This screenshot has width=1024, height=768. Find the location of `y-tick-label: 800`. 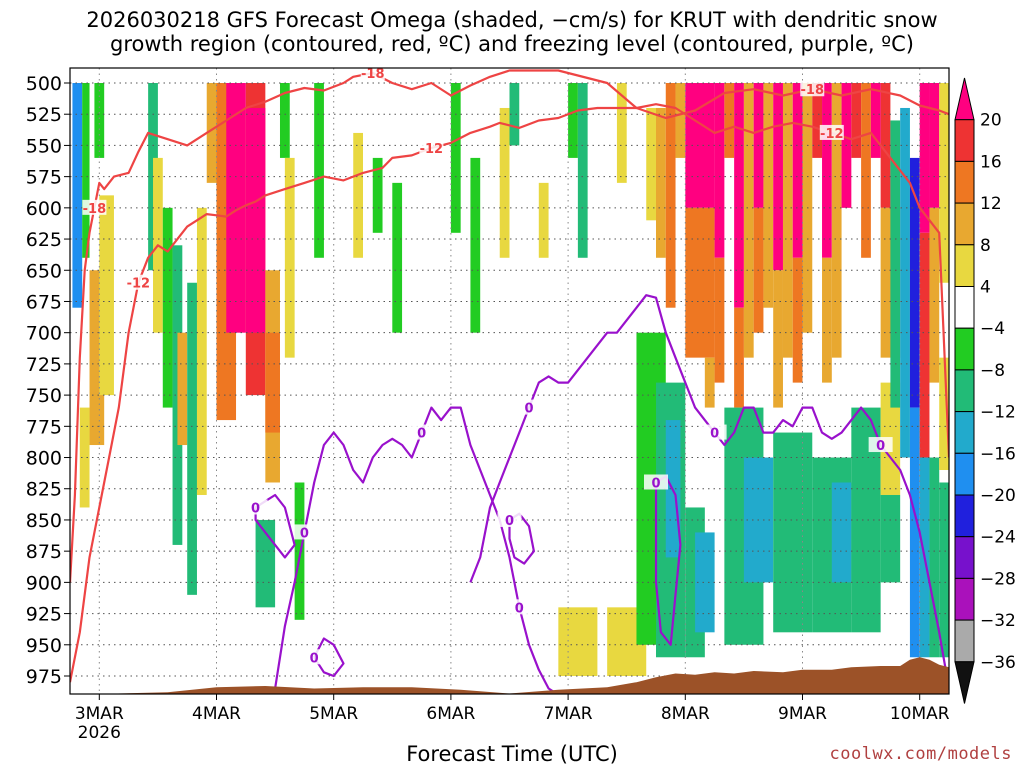

y-tick-label: 800 is located at coordinates (44, 459).